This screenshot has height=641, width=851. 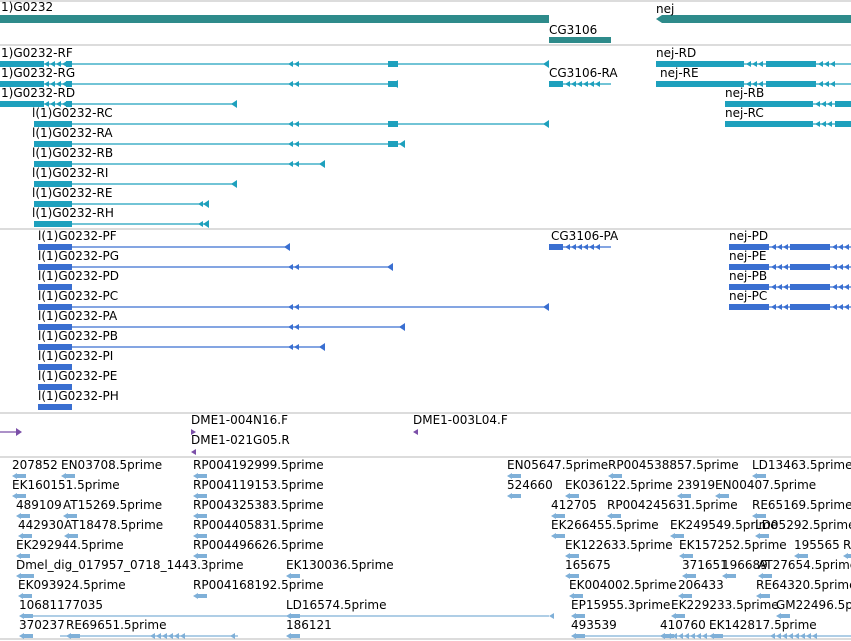 What do you see at coordinates (258, 545) in the screenshot?
I see `est-label: RP004496626.5prime` at bounding box center [258, 545].